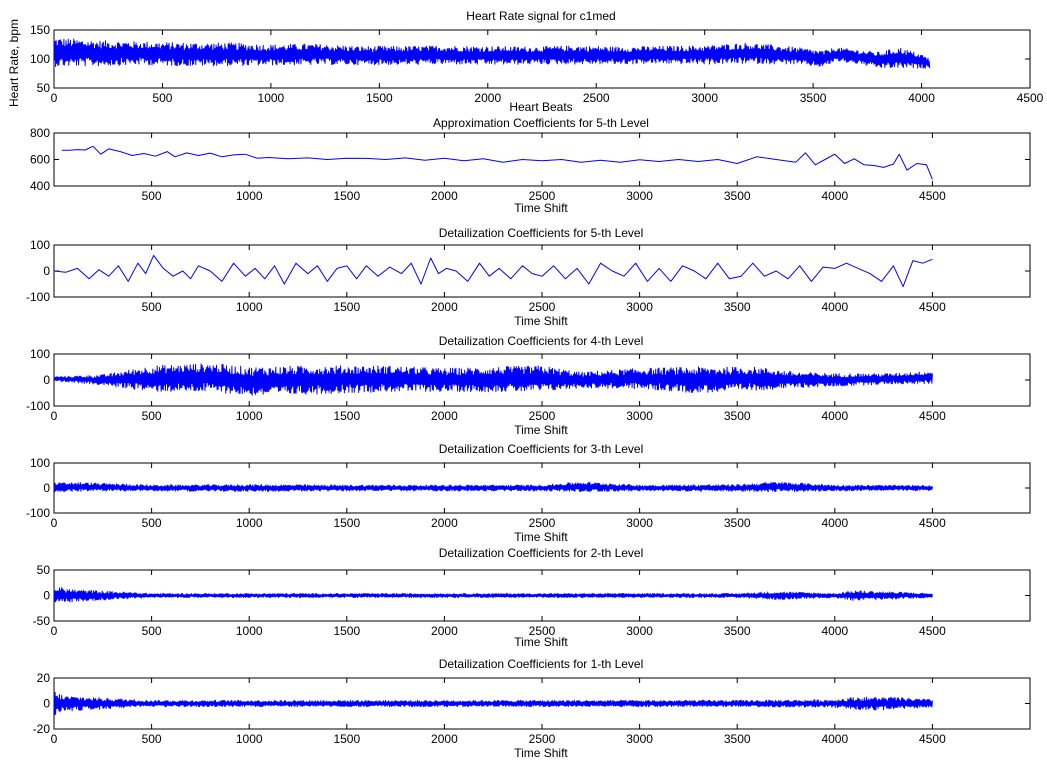 This screenshot has width=1047, height=762. I want to click on y-tick-label: 400, so click(40, 186).